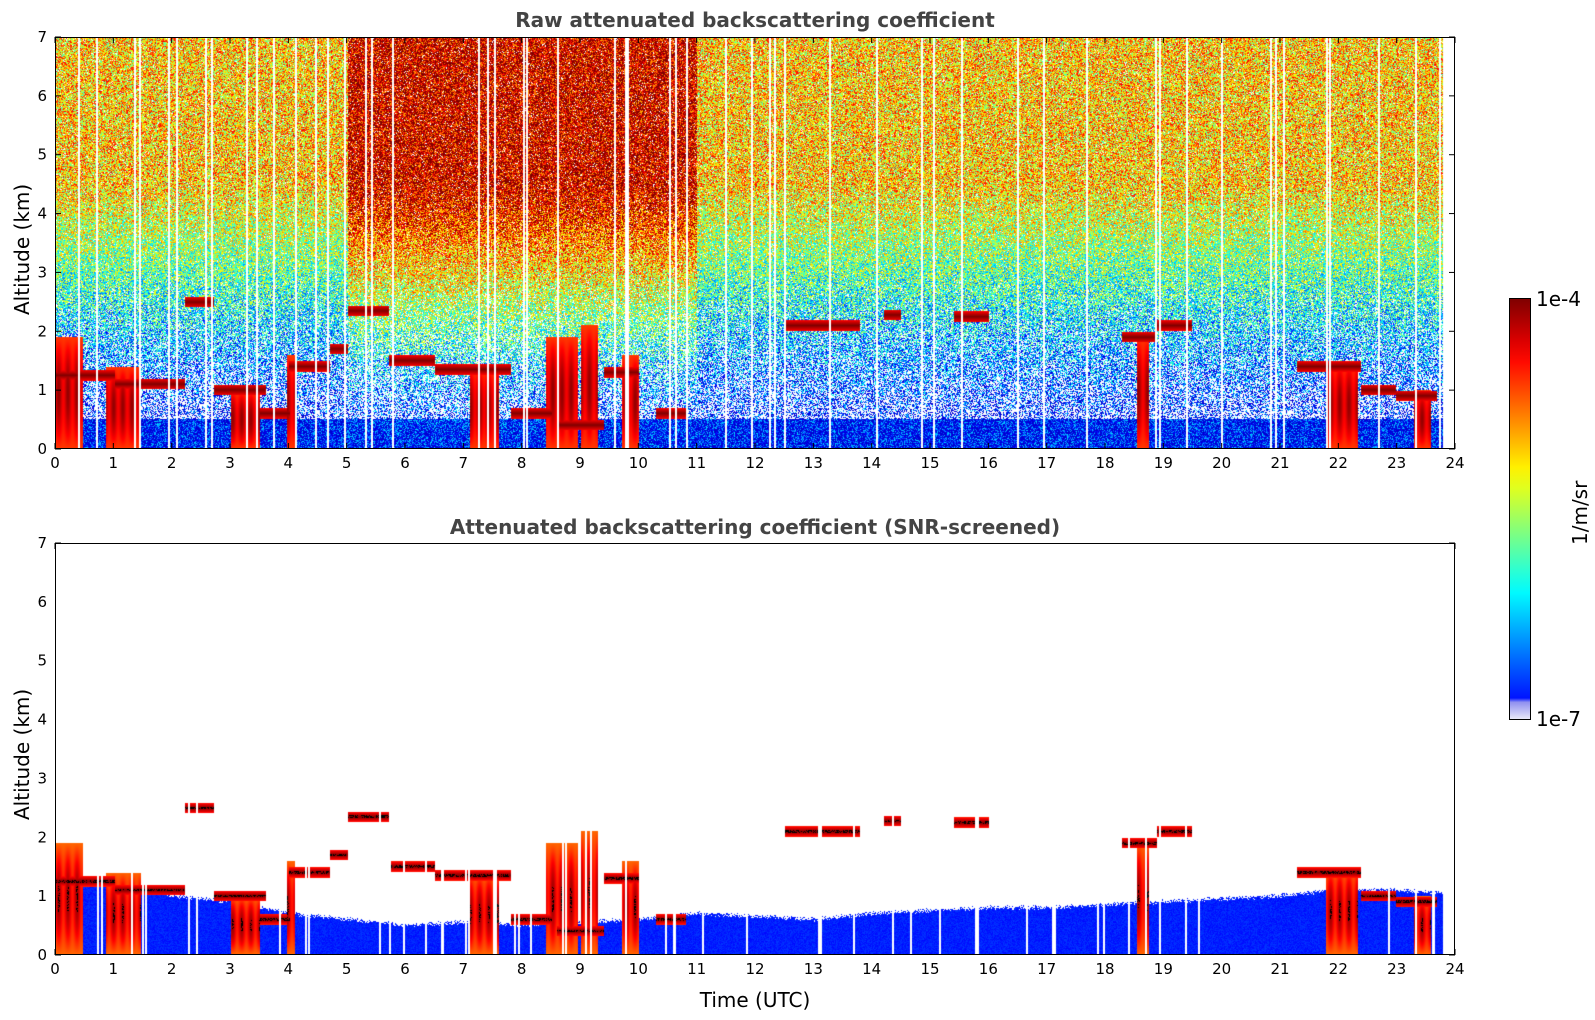 The height and width of the screenshot is (1020, 1595). I want to click on chart-2-x-tick-label: 2, so click(172, 969).